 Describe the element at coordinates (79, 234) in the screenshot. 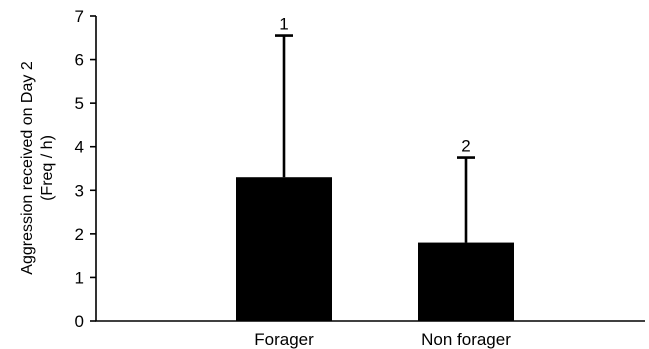

I see `y-tick-label: 2` at that location.